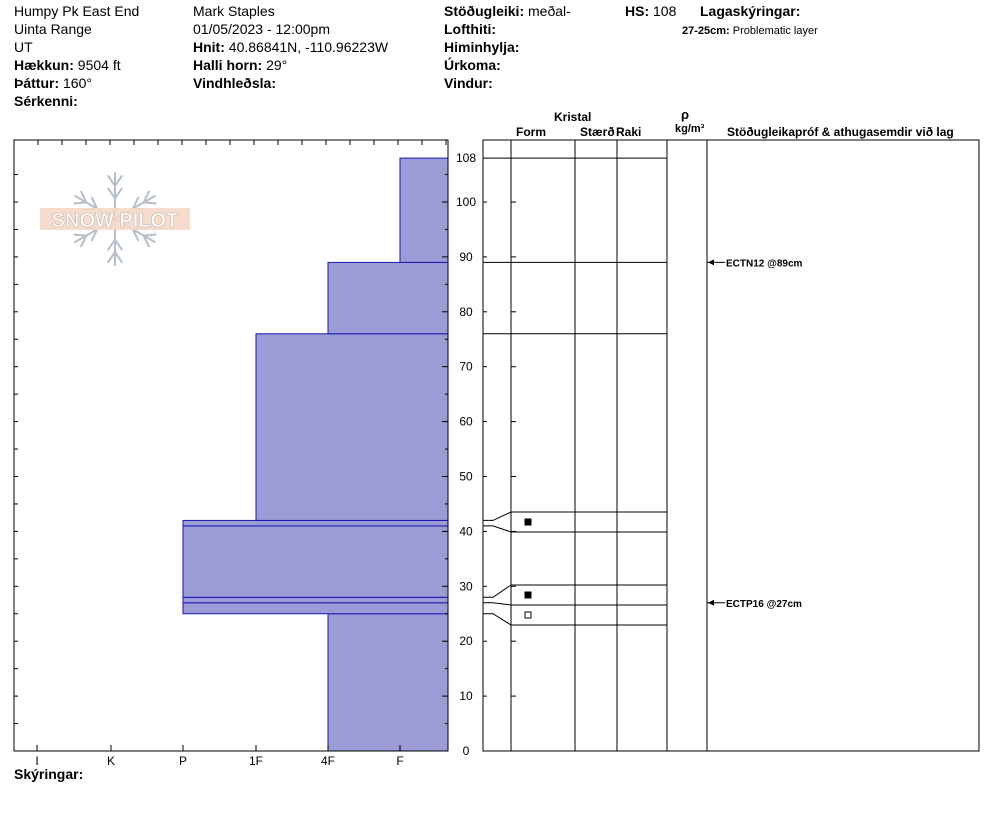 The image size is (994, 840). What do you see at coordinates (37, 83) in the screenshot?
I see `aspect-label: Þáttur:` at bounding box center [37, 83].